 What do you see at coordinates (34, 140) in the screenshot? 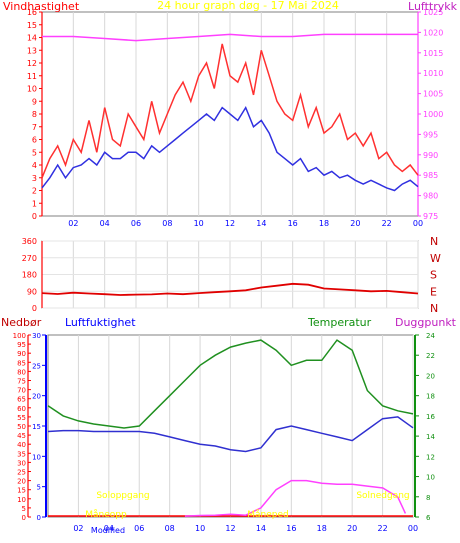
I see `wind-y-tick-label: 6` at bounding box center [34, 140].